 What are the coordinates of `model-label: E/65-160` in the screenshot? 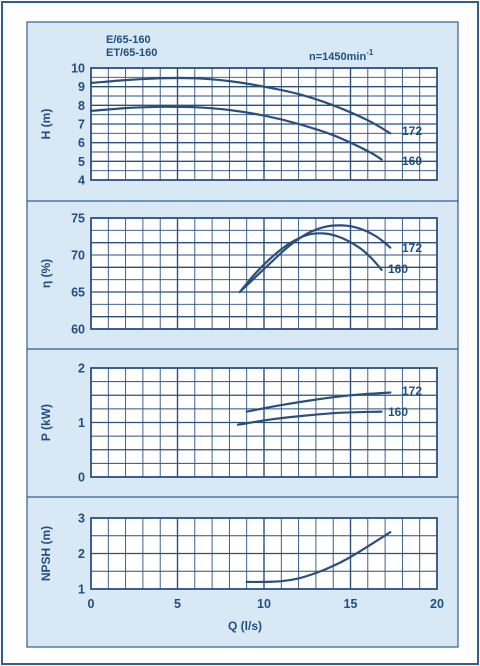 It's located at (128, 40).